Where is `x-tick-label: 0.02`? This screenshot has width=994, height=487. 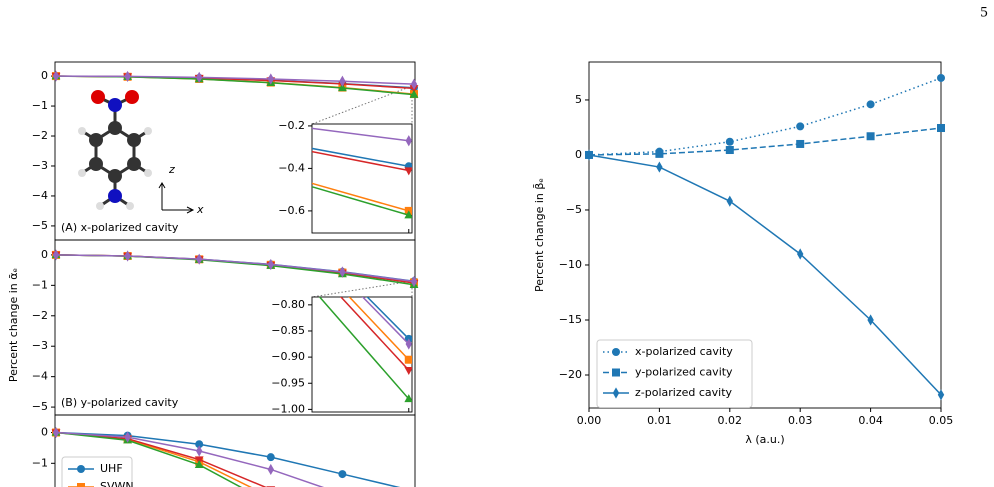 x-tick-label: 0.02 is located at coordinates (730, 420).